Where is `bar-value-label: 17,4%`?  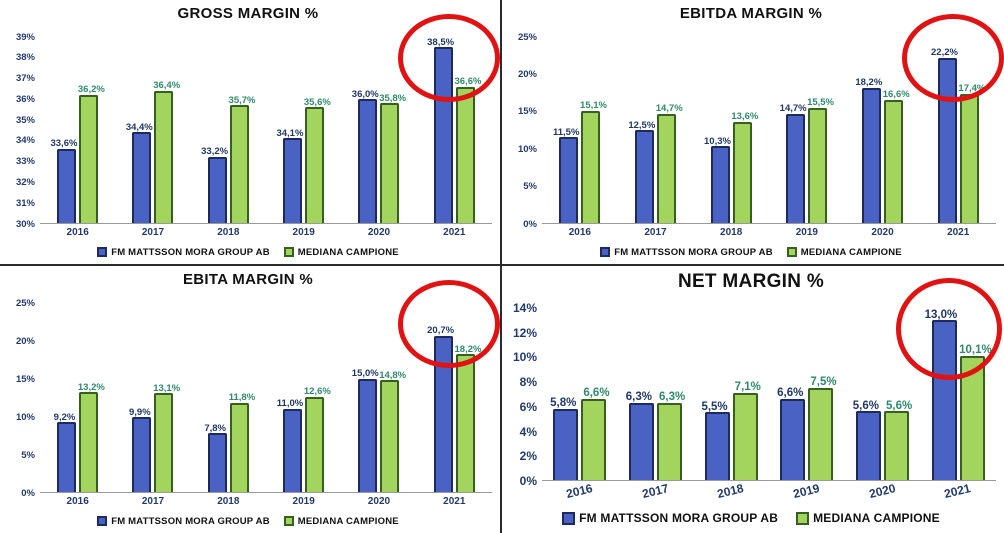 bar-value-label: 17,4% is located at coordinates (972, 89).